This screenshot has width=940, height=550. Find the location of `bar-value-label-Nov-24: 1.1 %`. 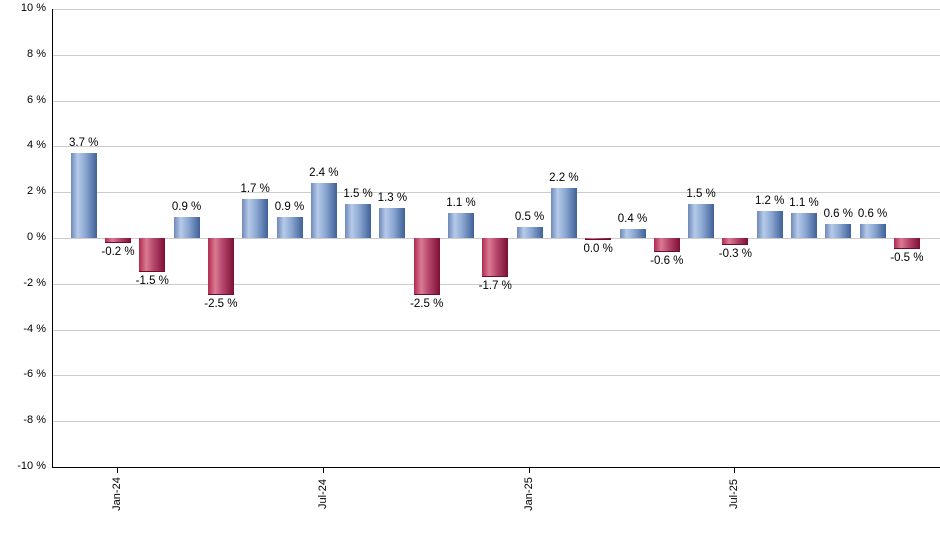

bar-value-label-Nov-24: 1.1 % is located at coordinates (461, 202).